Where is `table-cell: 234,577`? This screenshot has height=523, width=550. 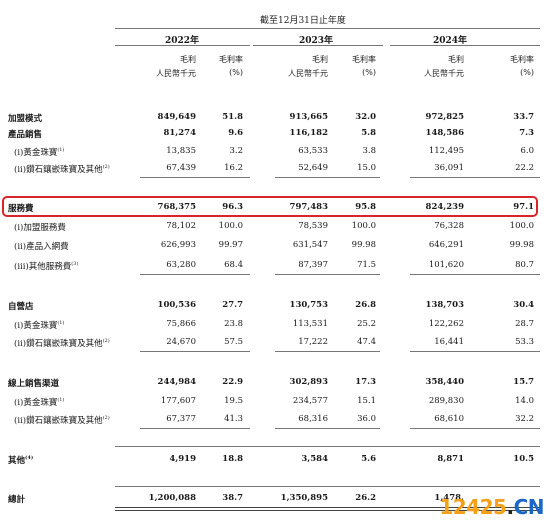
table-cell: 234,577 is located at coordinates (310, 401).